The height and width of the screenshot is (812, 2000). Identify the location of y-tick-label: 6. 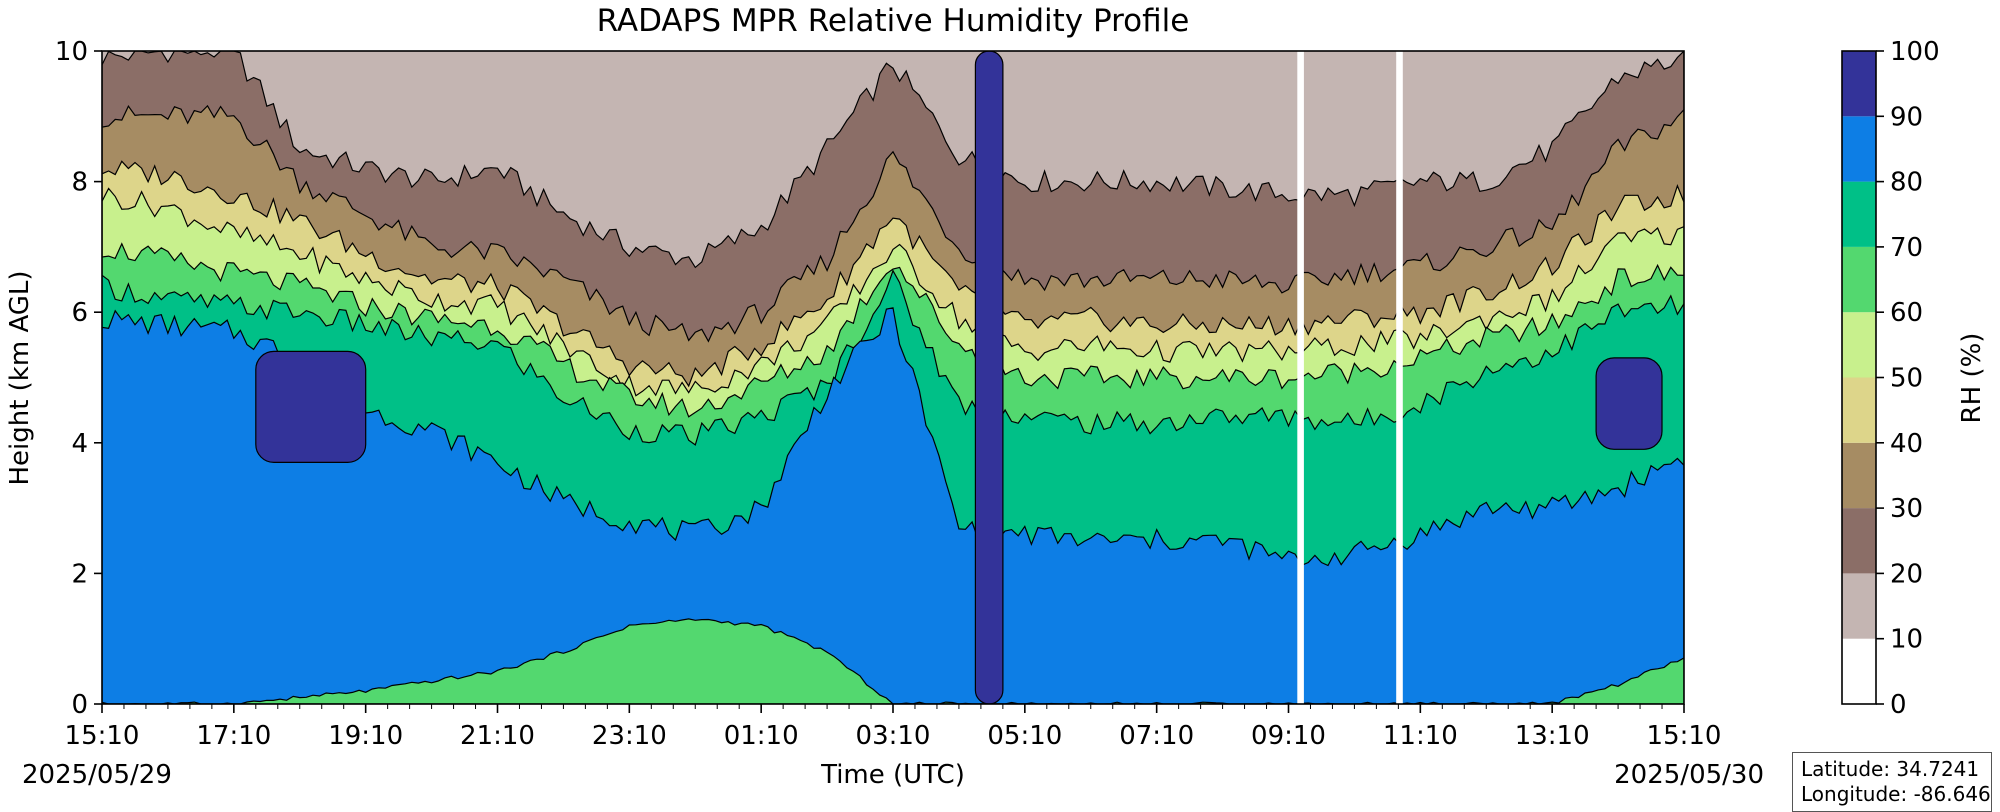
(79, 313).